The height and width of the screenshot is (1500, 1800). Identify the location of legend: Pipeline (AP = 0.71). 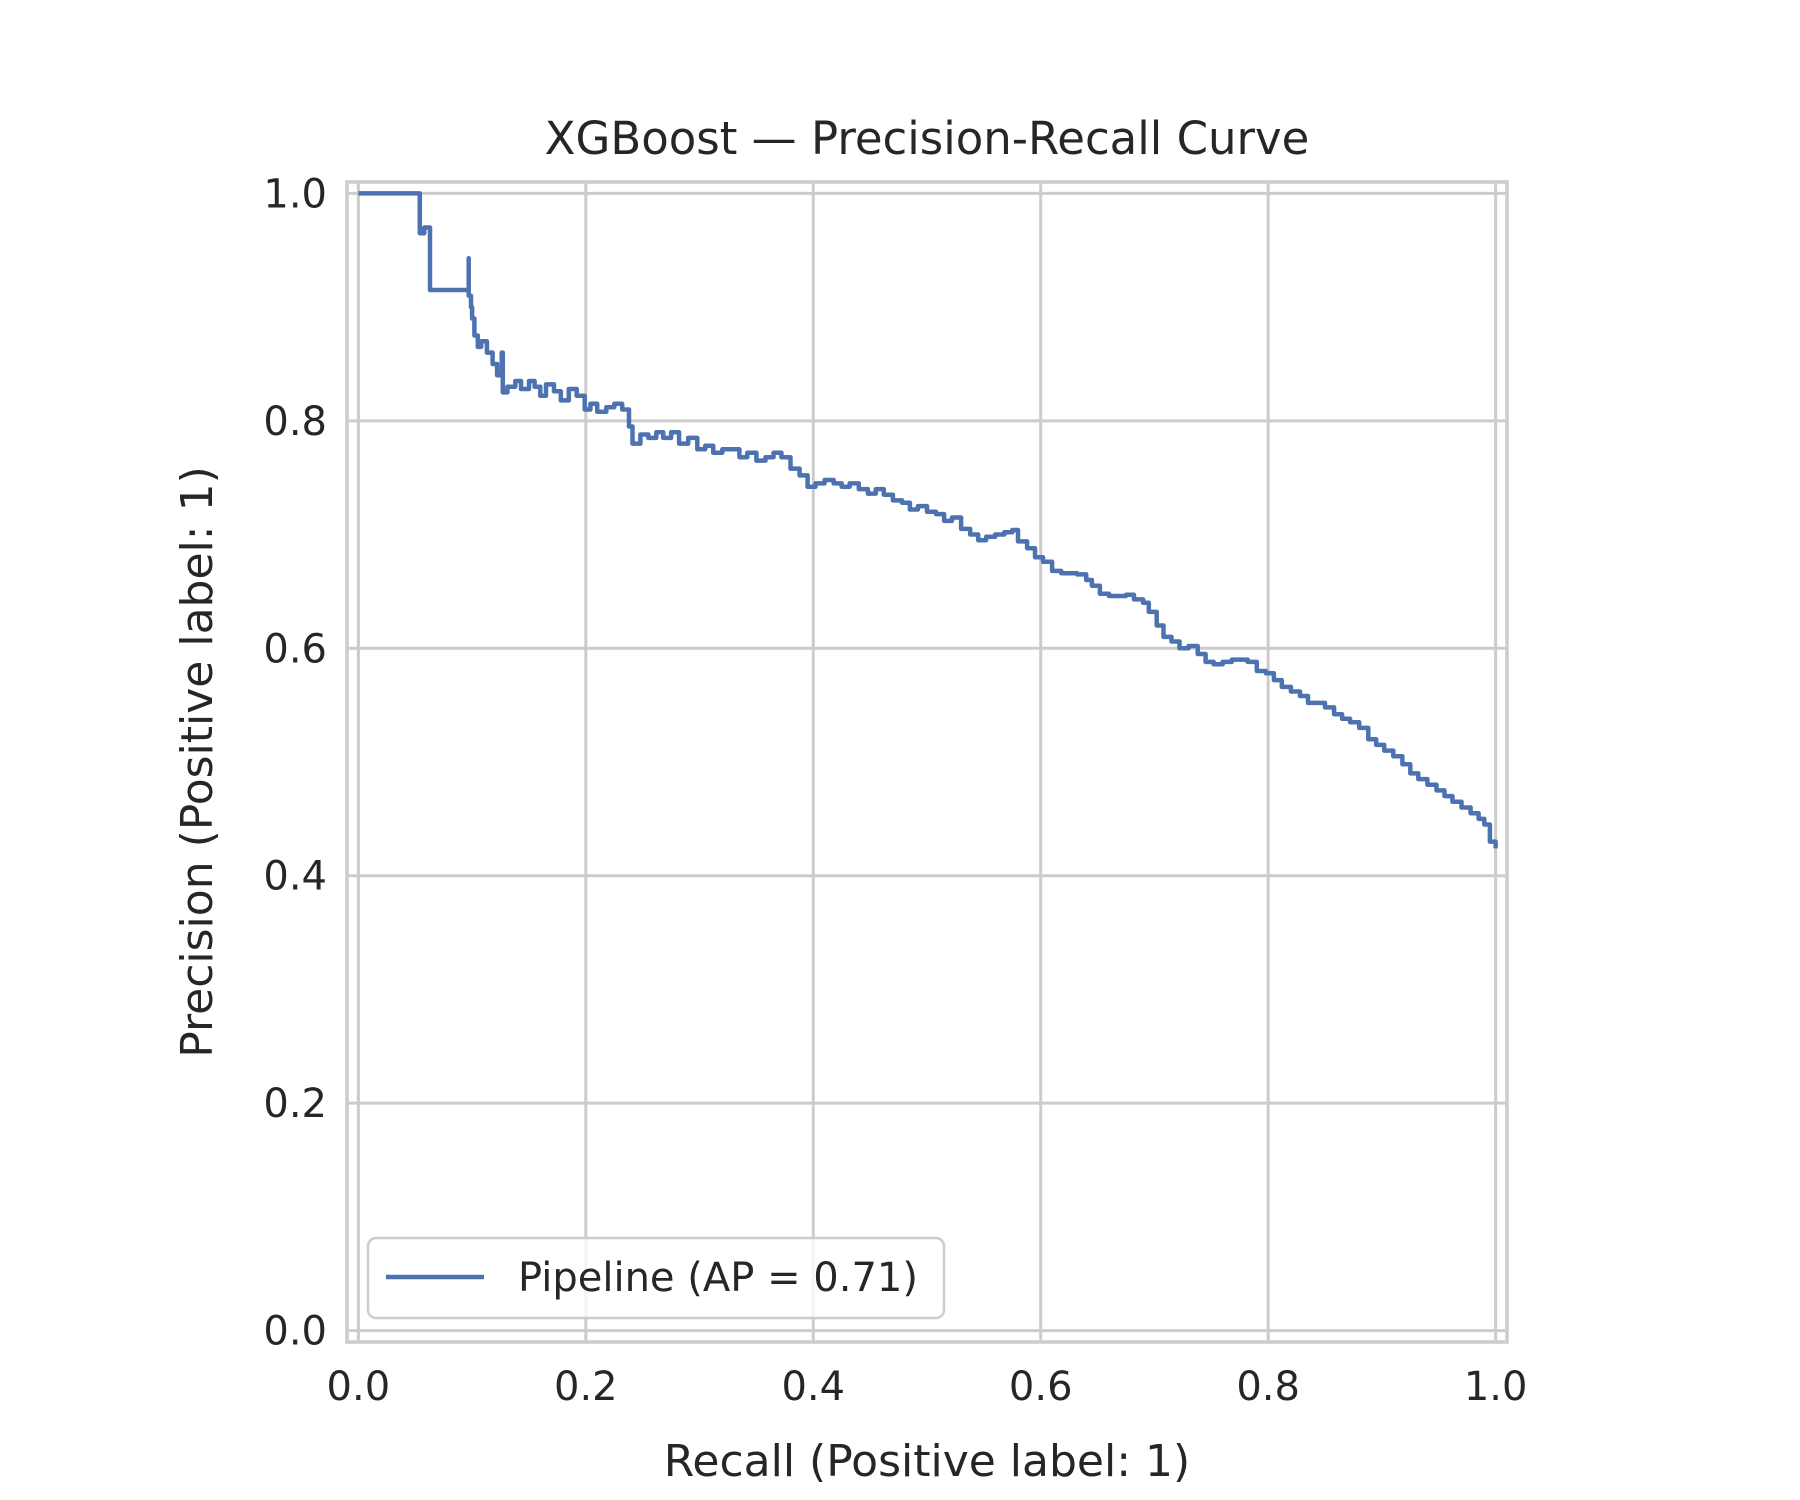
(656, 1278).